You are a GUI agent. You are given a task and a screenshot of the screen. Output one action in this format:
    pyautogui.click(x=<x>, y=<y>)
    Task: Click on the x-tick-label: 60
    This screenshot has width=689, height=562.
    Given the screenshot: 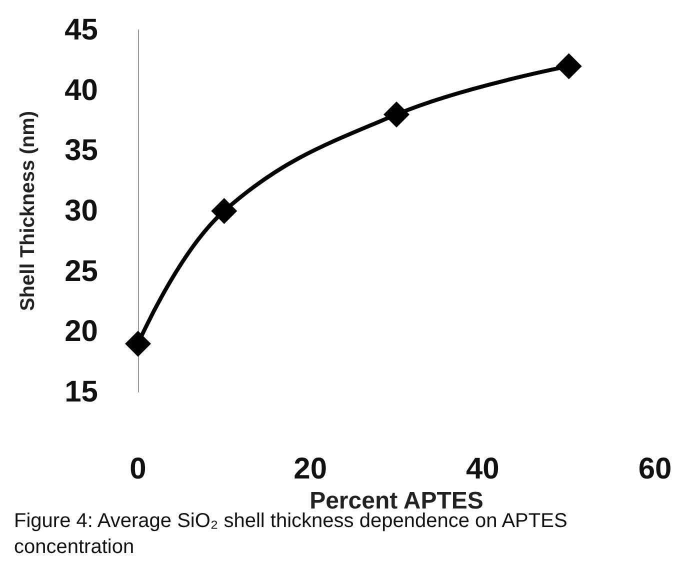 What is the action you would take?
    pyautogui.click(x=655, y=469)
    